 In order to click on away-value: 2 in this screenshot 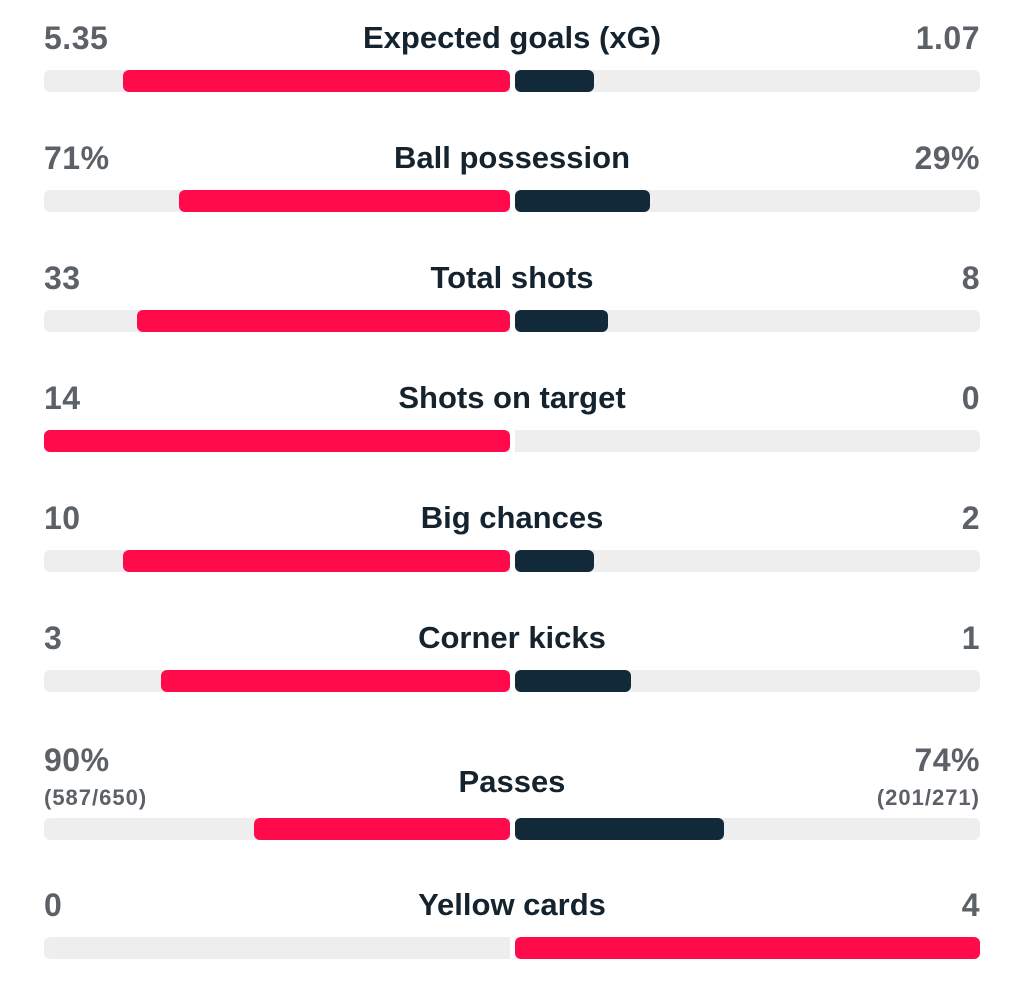, I will do `click(970, 518)`.